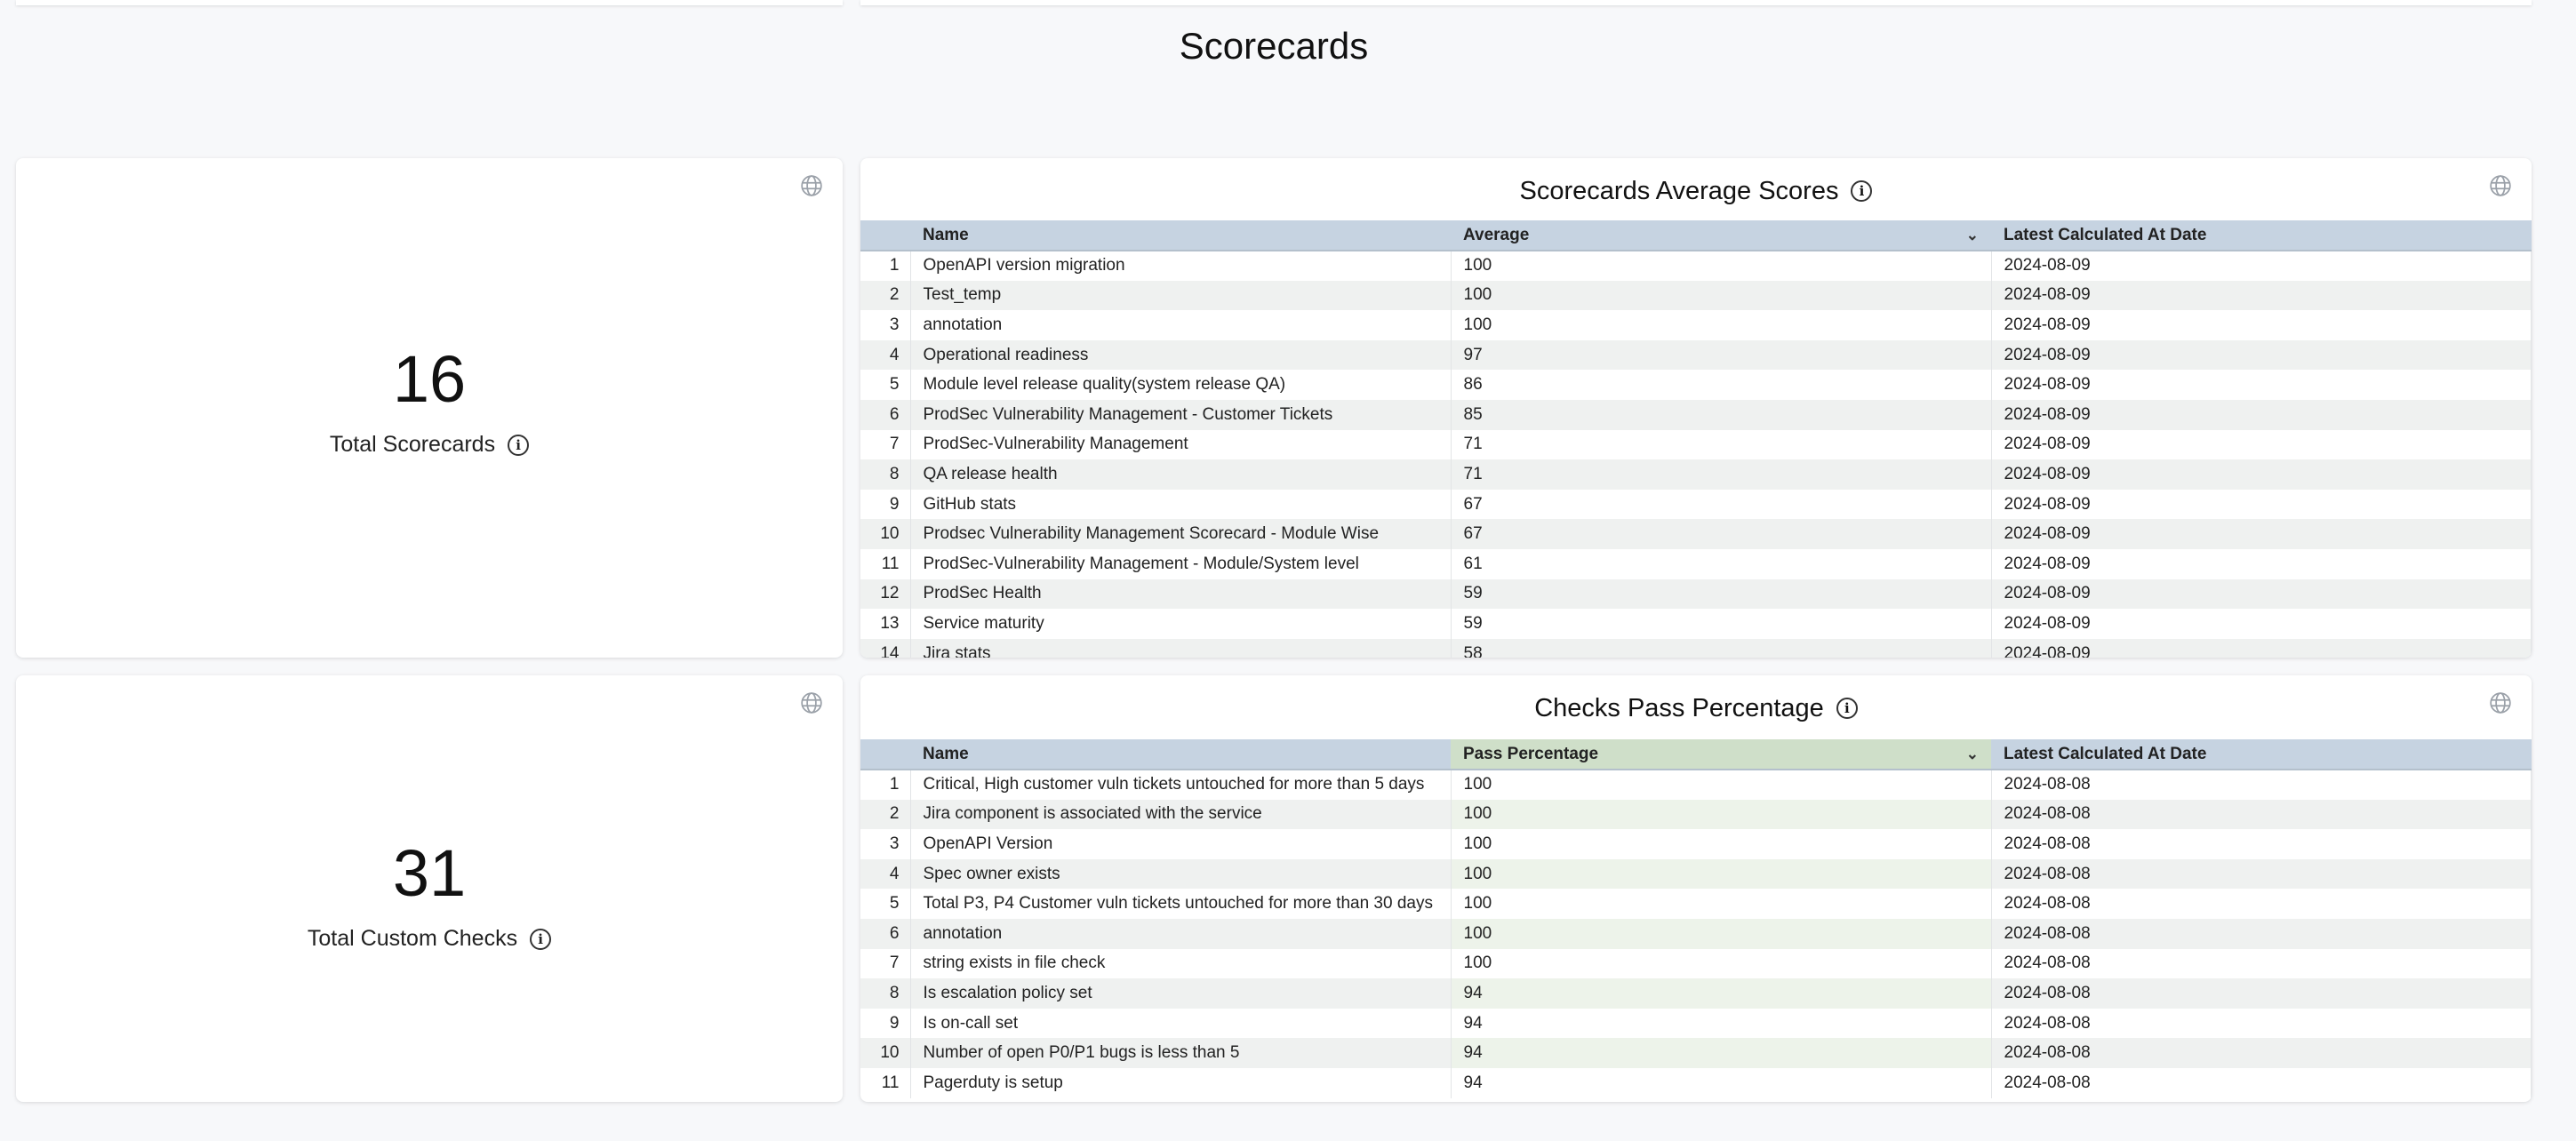 Image resolution: width=2576 pixels, height=1141 pixels. Describe the element at coordinates (1181, 295) in the screenshot. I see `name-cell: Test_temp` at that location.